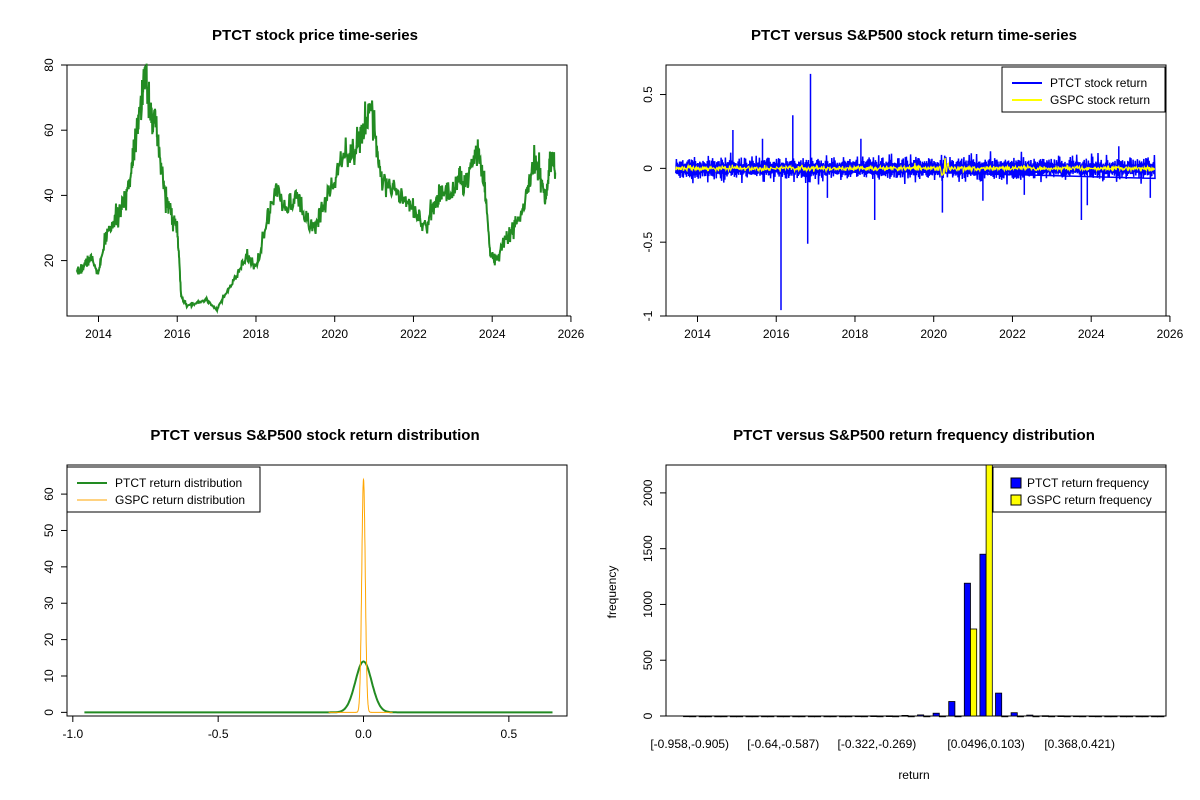 The height and width of the screenshot is (800, 1200). Describe the element at coordinates (363, 734) in the screenshot. I see `density-x-tick-label: 0.0` at that location.